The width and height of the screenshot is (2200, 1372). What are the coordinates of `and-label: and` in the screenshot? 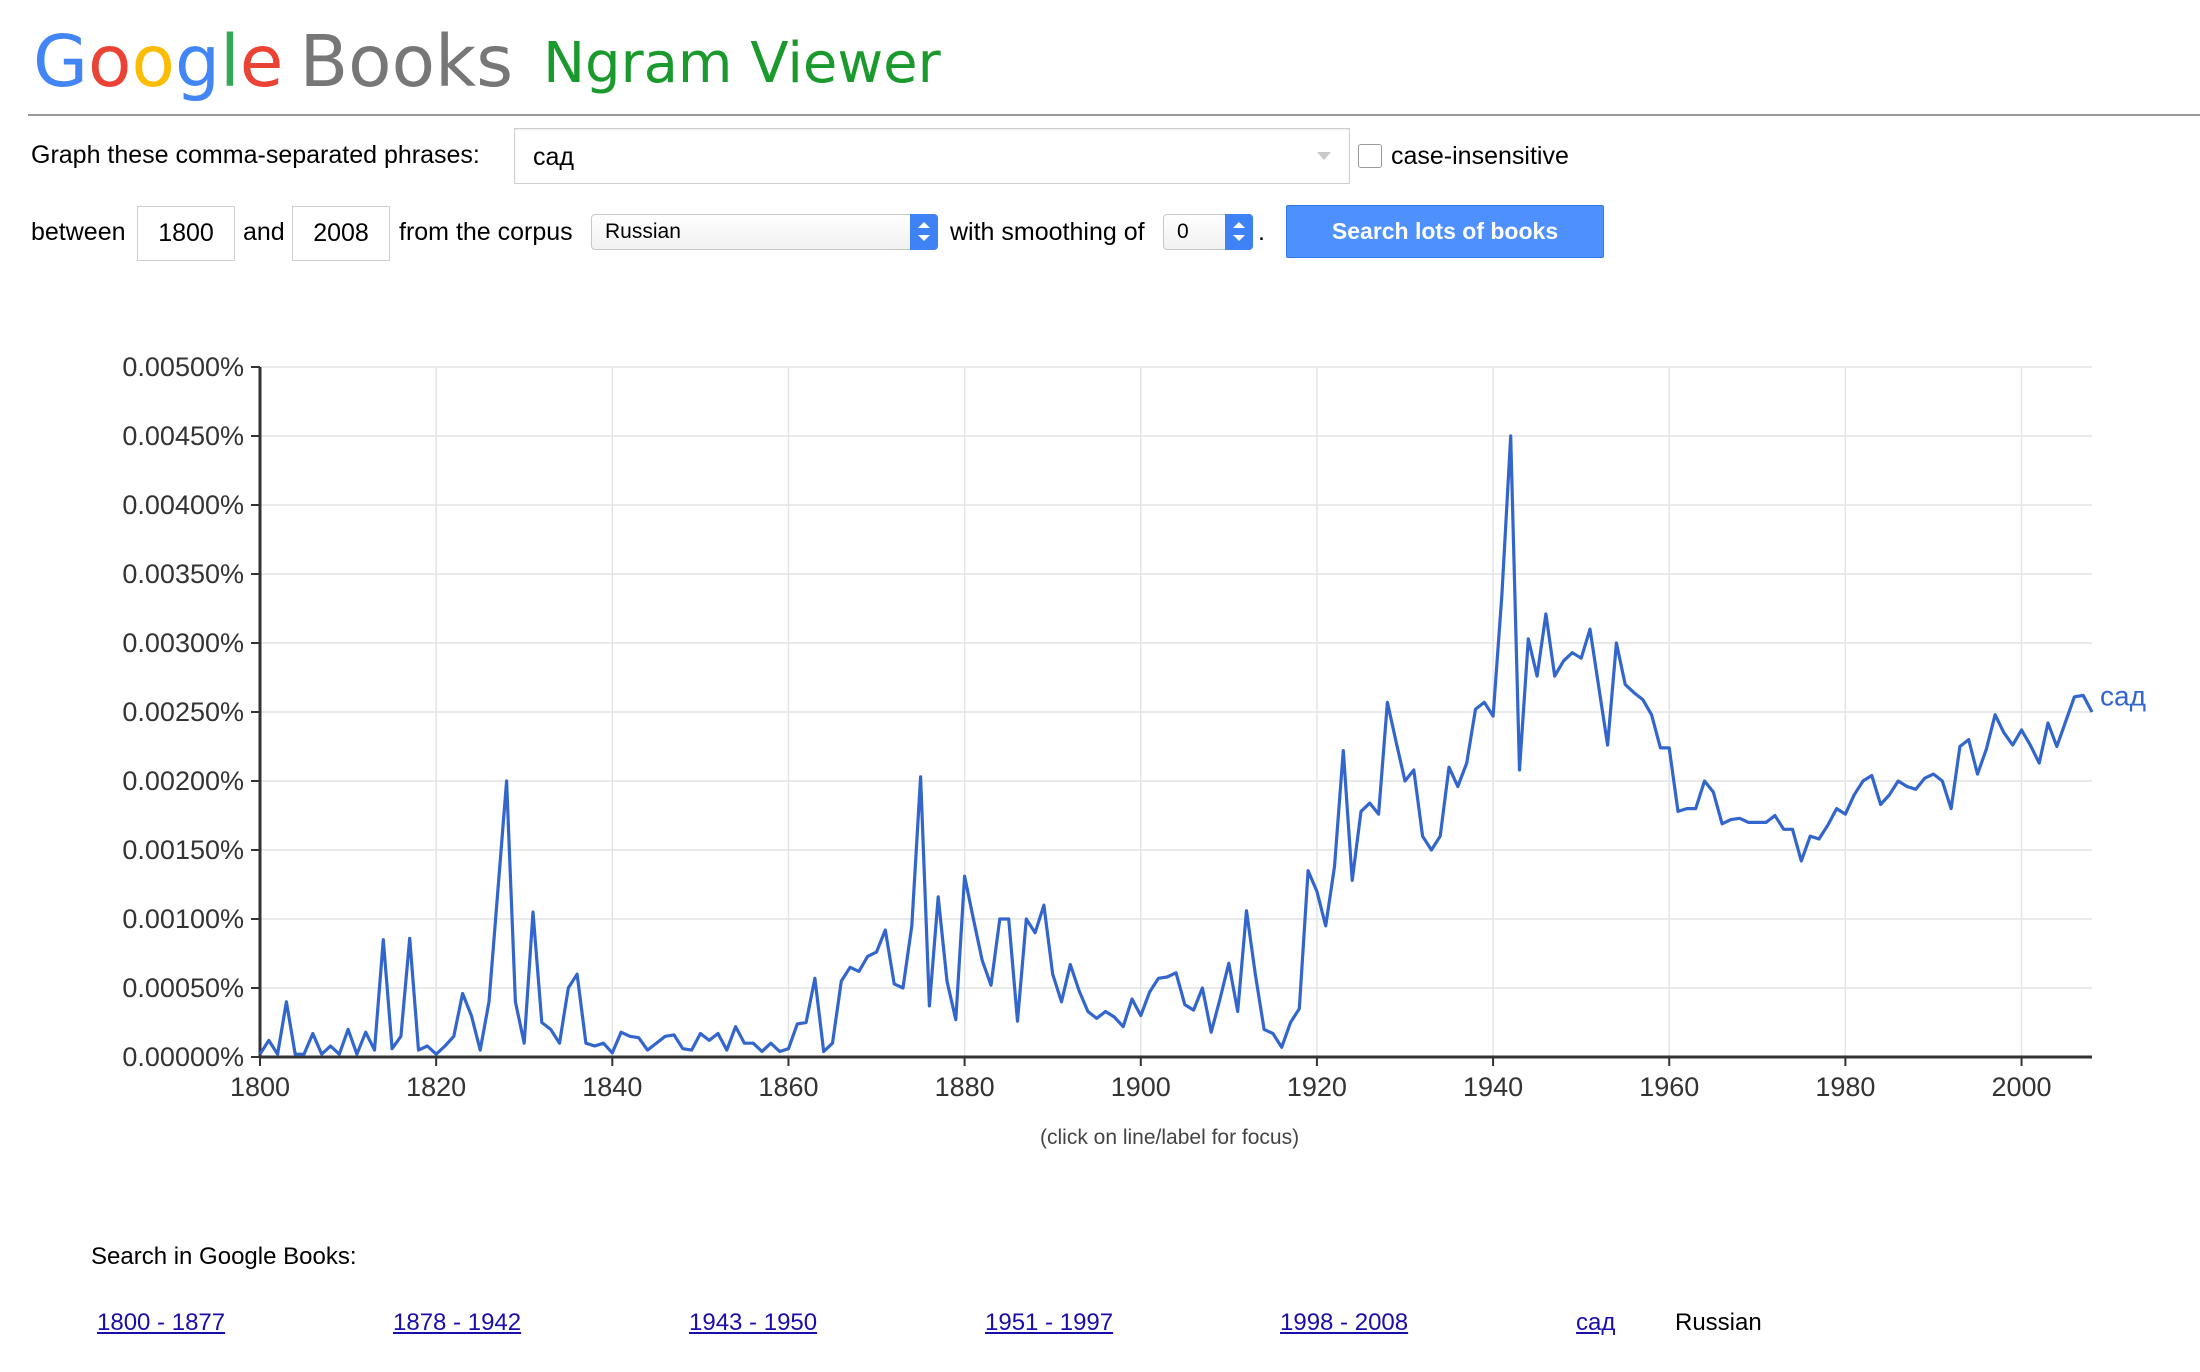 It's located at (264, 232).